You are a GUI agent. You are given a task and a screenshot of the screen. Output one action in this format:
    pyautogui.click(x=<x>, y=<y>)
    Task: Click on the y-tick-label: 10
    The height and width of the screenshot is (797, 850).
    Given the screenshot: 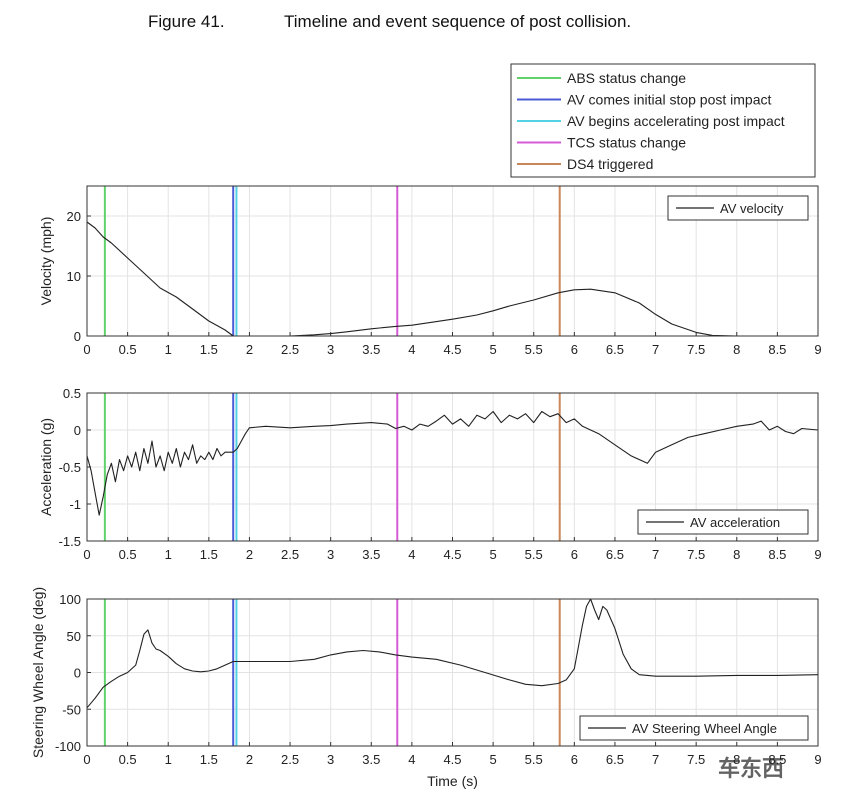 What is the action you would take?
    pyautogui.click(x=74, y=276)
    